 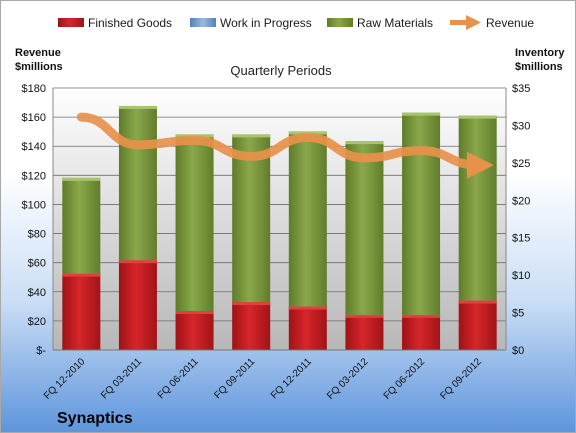 What do you see at coordinates (521, 89) in the screenshot?
I see `y-right-tick-label: $35` at bounding box center [521, 89].